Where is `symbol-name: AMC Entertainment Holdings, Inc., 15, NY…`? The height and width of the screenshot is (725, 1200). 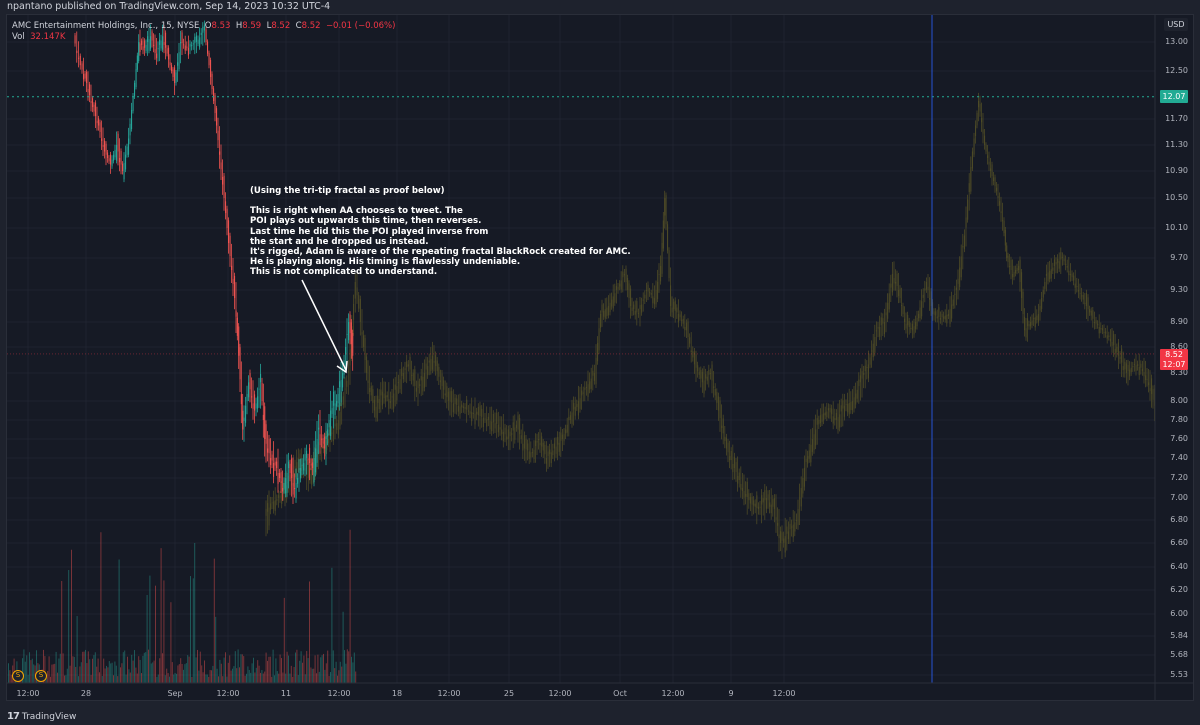 symbol-name: AMC Entertainment Holdings, Inc., 15, NY… is located at coordinates (106, 26).